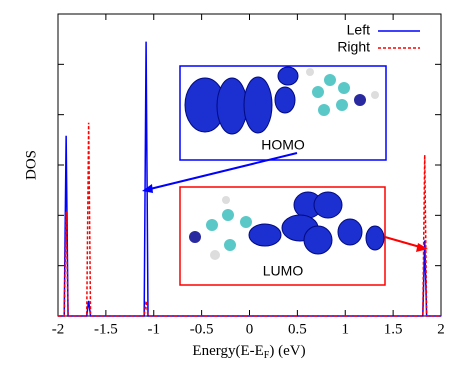 The height and width of the screenshot is (372, 449). Describe the element at coordinates (346, 329) in the screenshot. I see `x-tick-label: 1` at that location.